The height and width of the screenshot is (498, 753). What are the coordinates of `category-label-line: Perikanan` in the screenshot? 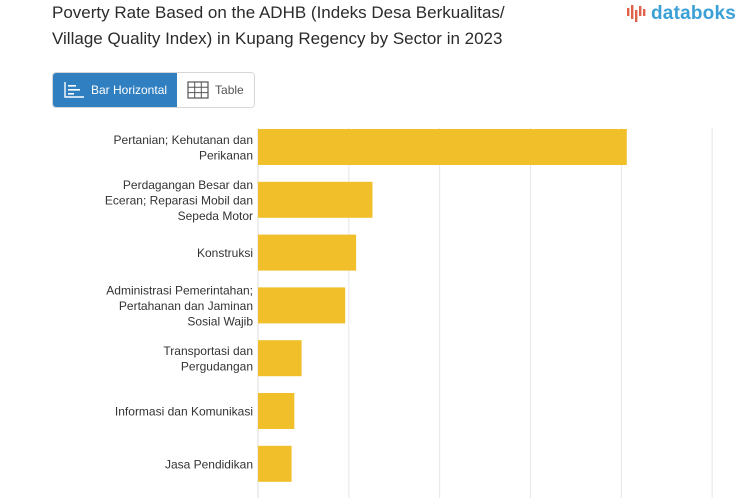 It's located at (226, 155).